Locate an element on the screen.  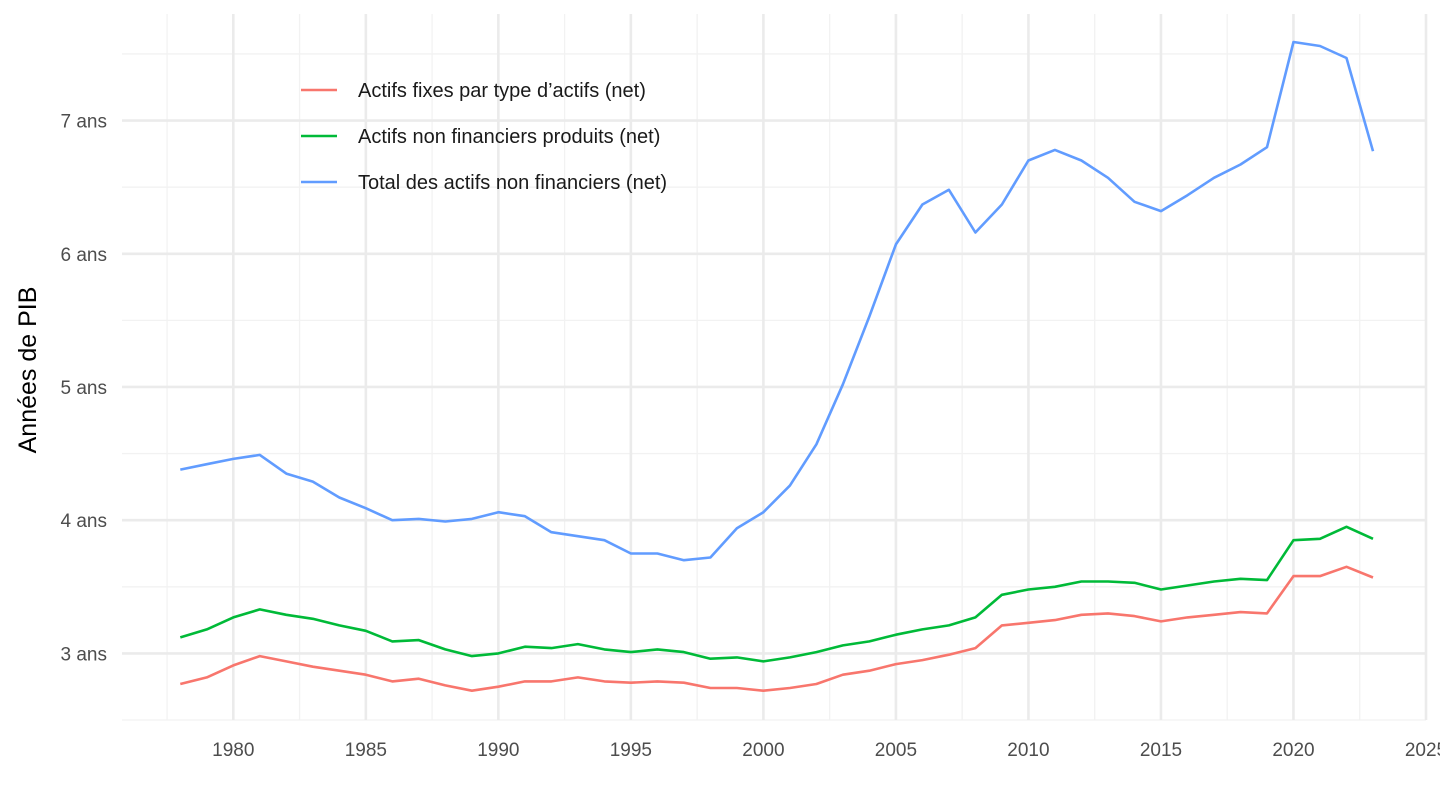
y-axis-tick-labels: 3 ans 4 ans 5 ans 6 ans 7 ans is located at coordinates (84, 389).